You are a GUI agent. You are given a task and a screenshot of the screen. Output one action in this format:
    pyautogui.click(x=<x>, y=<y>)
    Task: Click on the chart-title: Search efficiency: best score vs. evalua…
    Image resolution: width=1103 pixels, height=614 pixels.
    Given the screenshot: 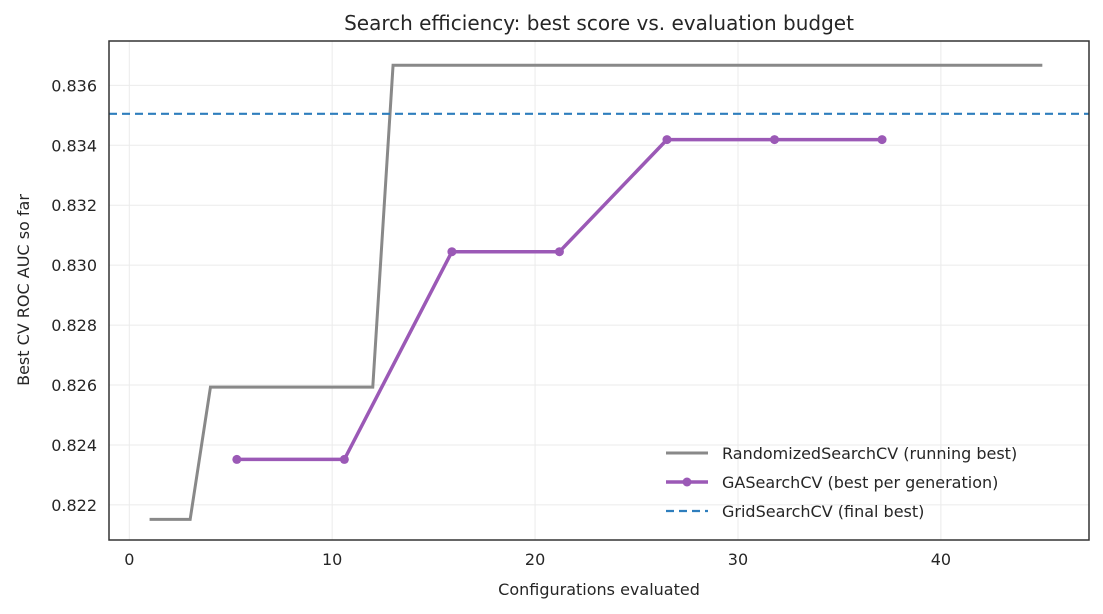 What is the action you would take?
    pyautogui.click(x=599, y=23)
    